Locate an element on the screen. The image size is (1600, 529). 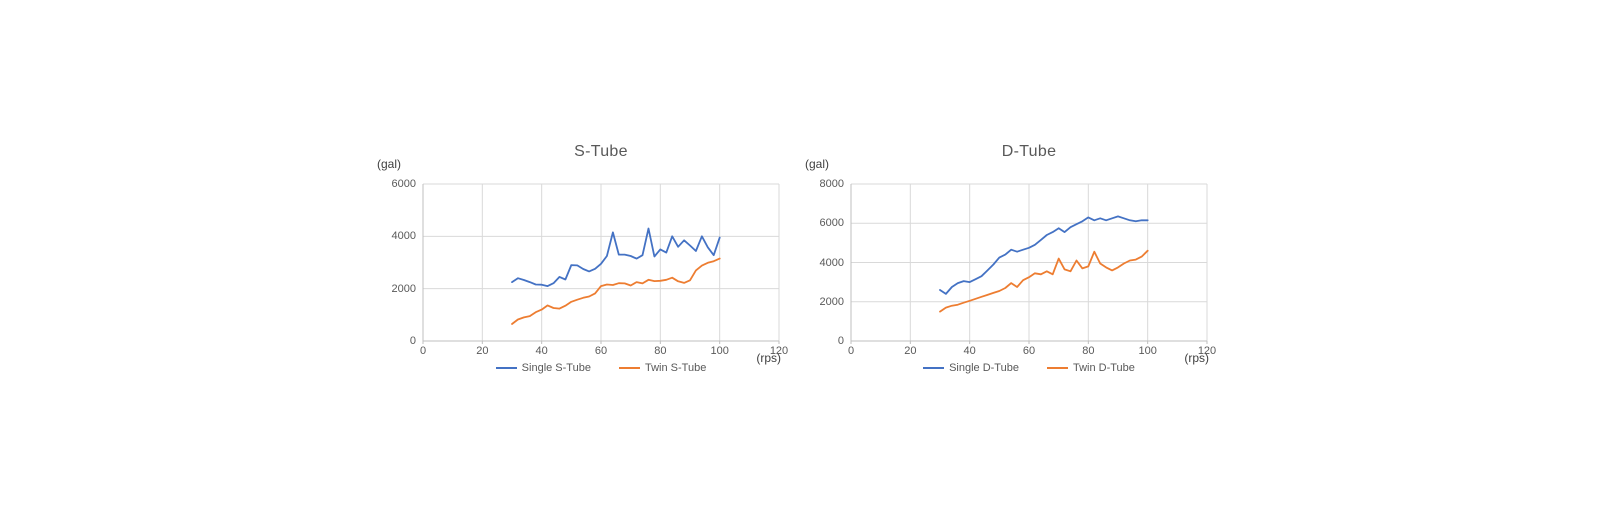
legend-item-twin-s-tube: Twin S-Tube is located at coordinates (662, 368).